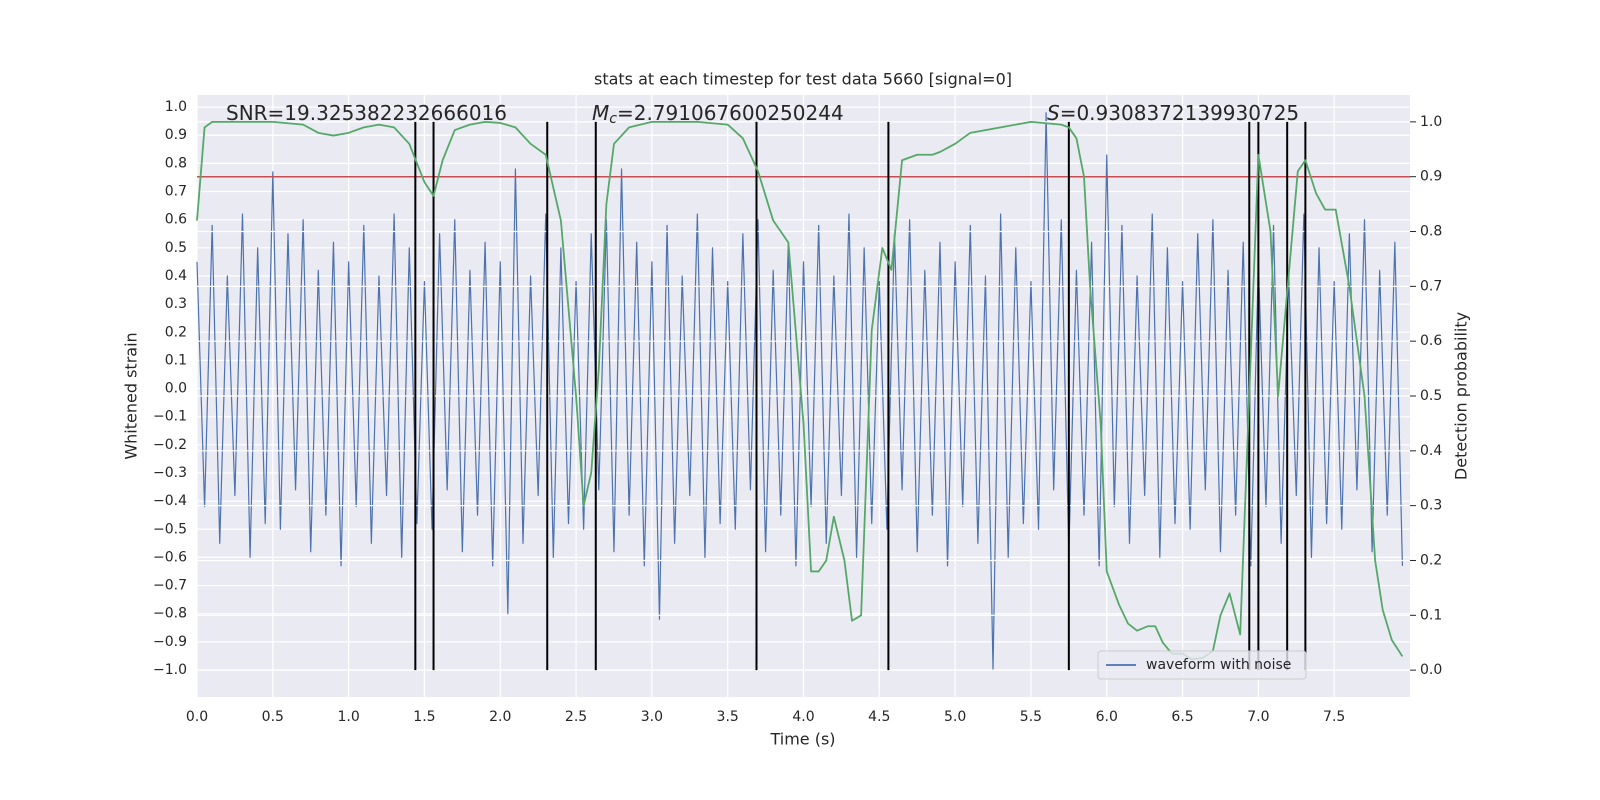 This screenshot has height=800, width=1600. Describe the element at coordinates (176, 192) in the screenshot. I see `y-tick-label: 0.7` at that location.